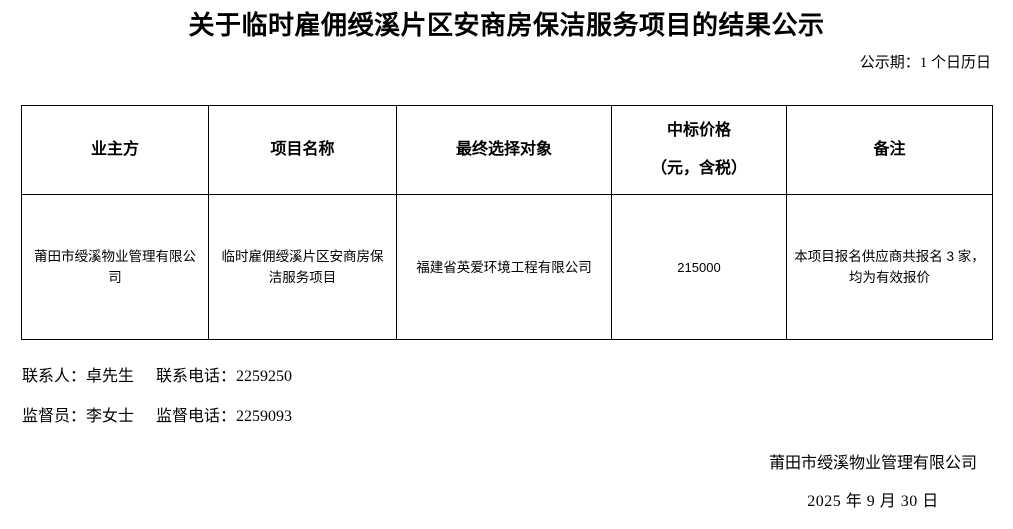 The height and width of the screenshot is (529, 1013). I want to click on contact-person-label: 联系人：, so click(54, 376).